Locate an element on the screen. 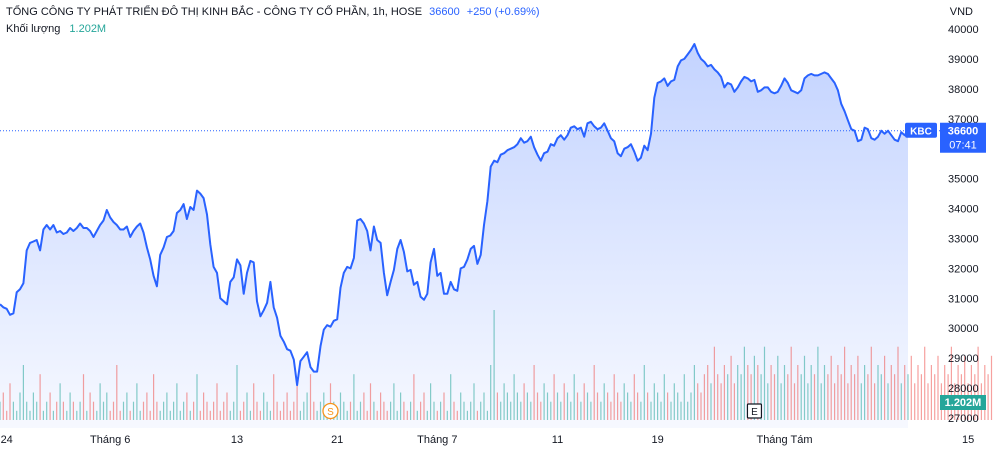  split-marker is located at coordinates (330, 411).